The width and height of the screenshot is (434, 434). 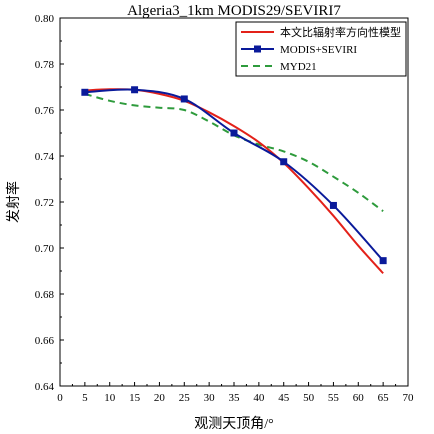 I want to click on x-tick-label: 5, so click(x=85, y=398).